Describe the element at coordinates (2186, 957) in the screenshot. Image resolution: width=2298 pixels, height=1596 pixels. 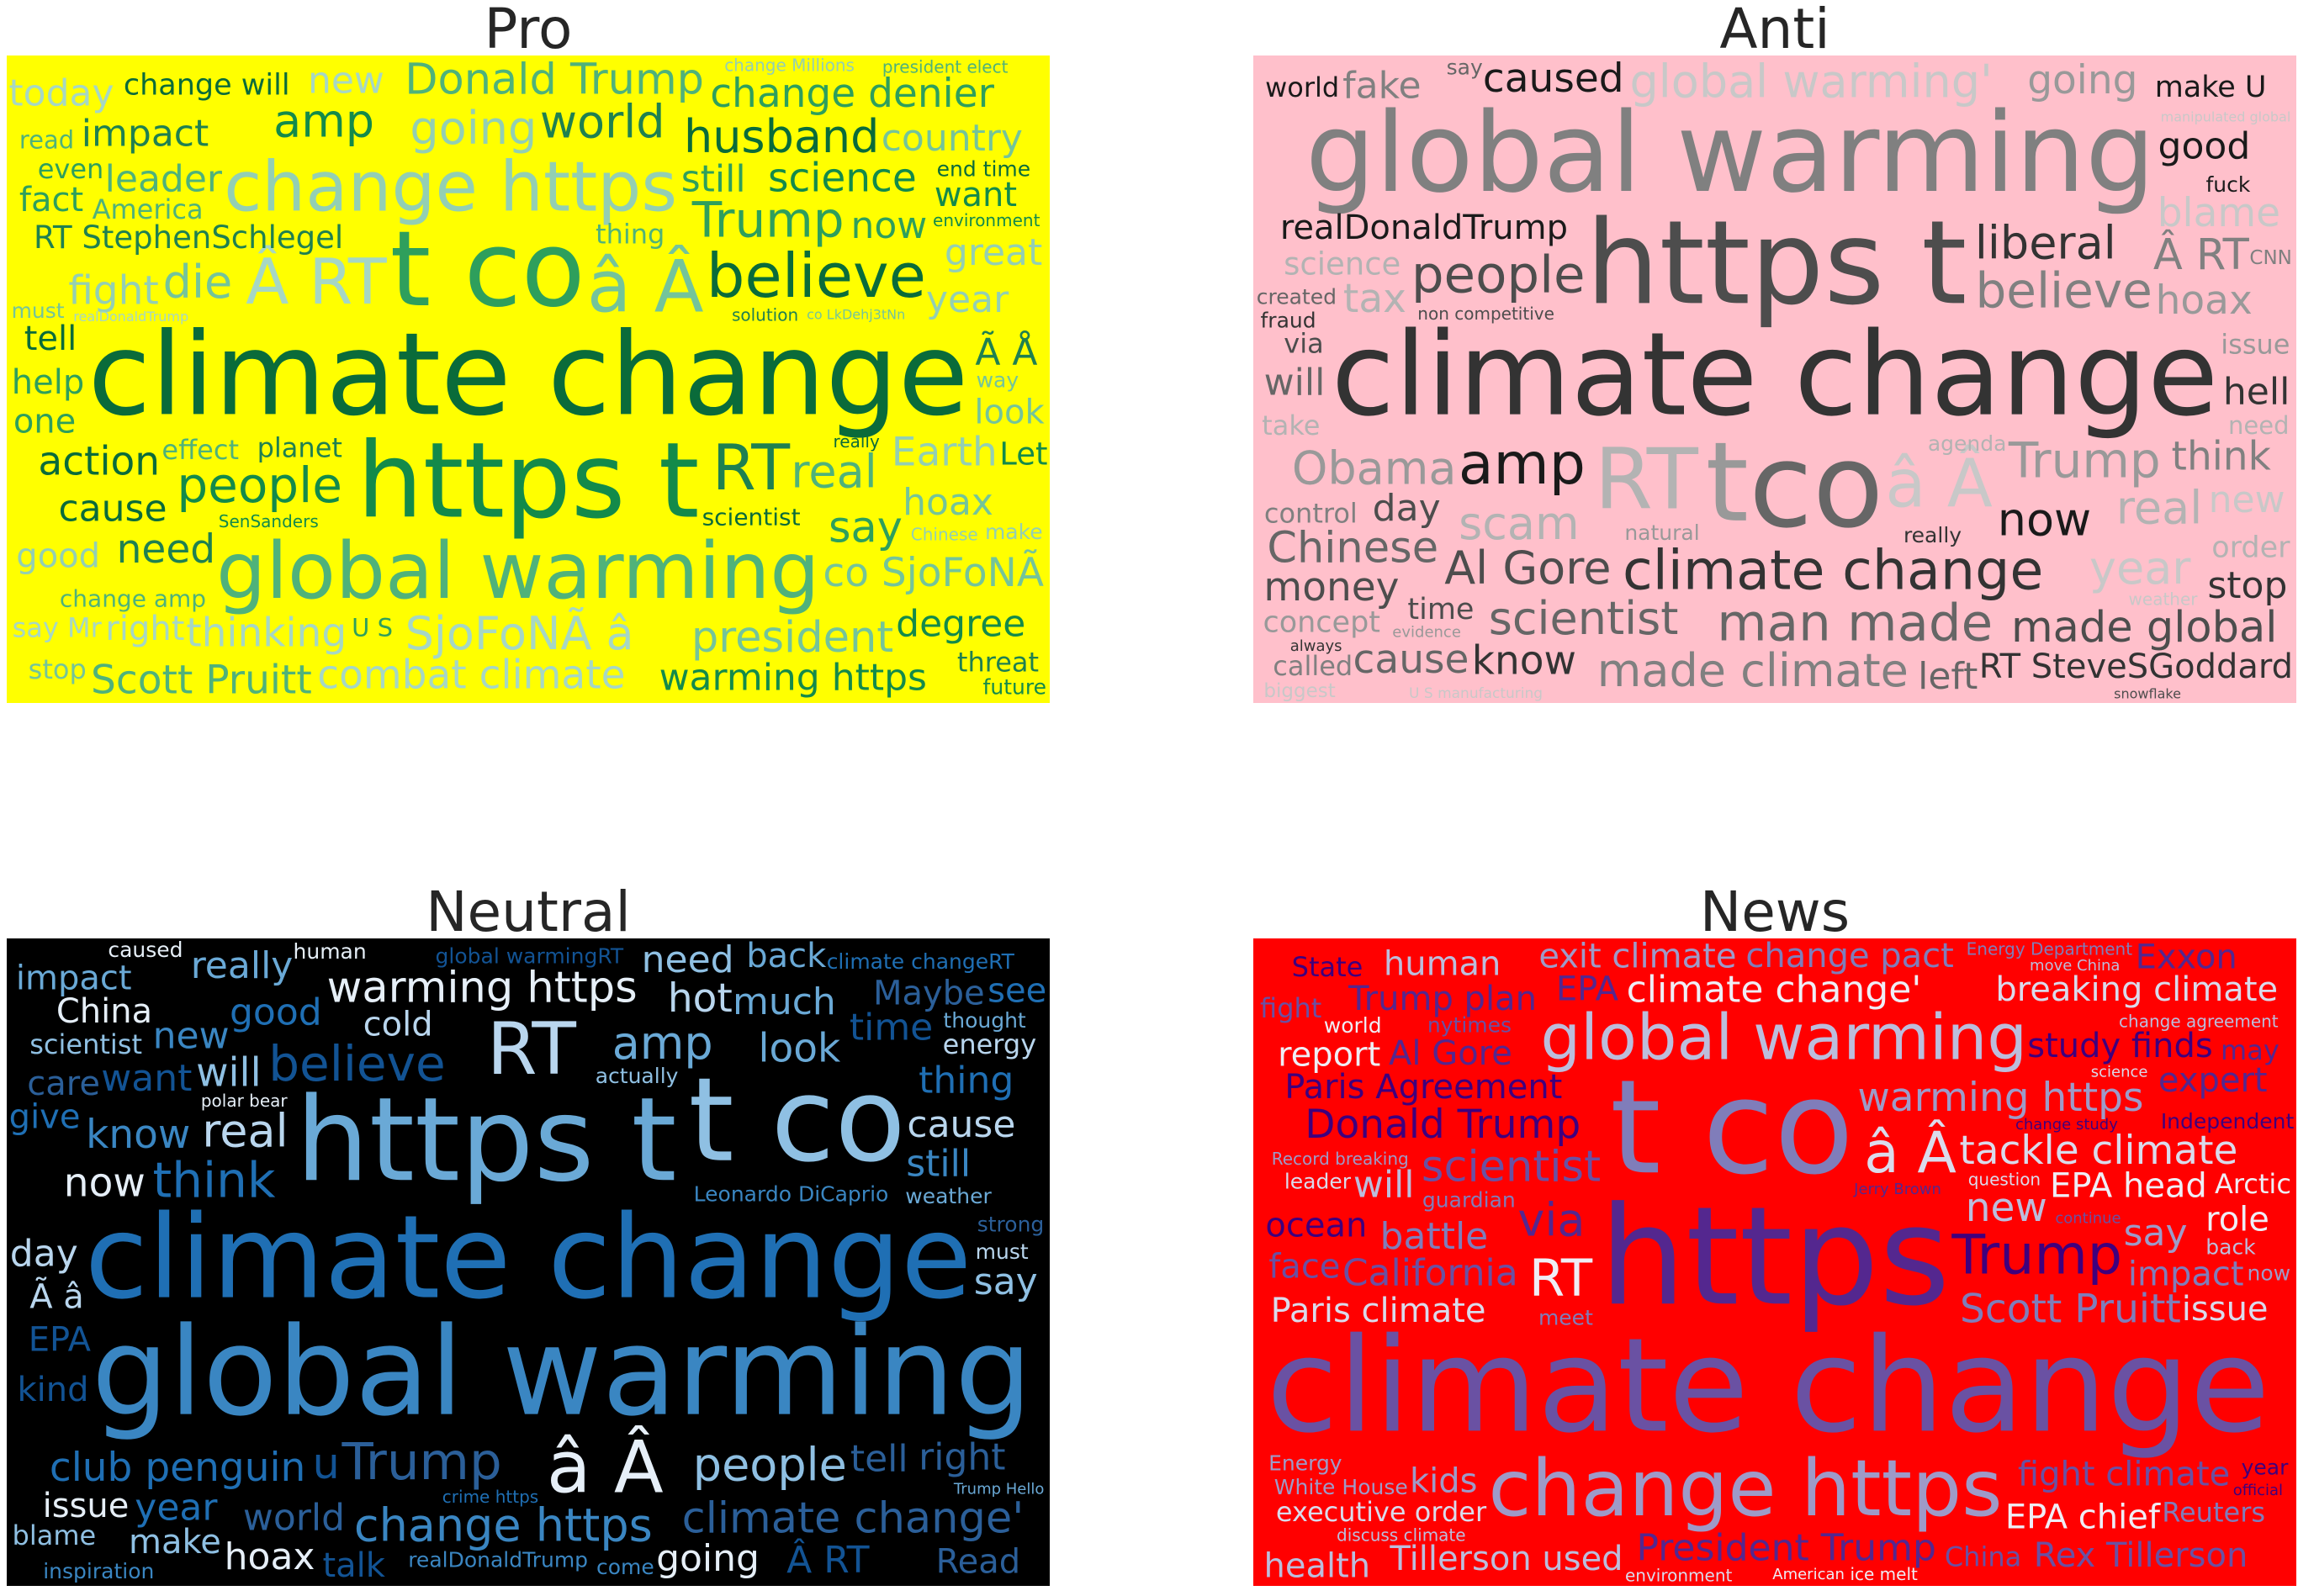
I see `wordcloud-word: Exxon` at that location.